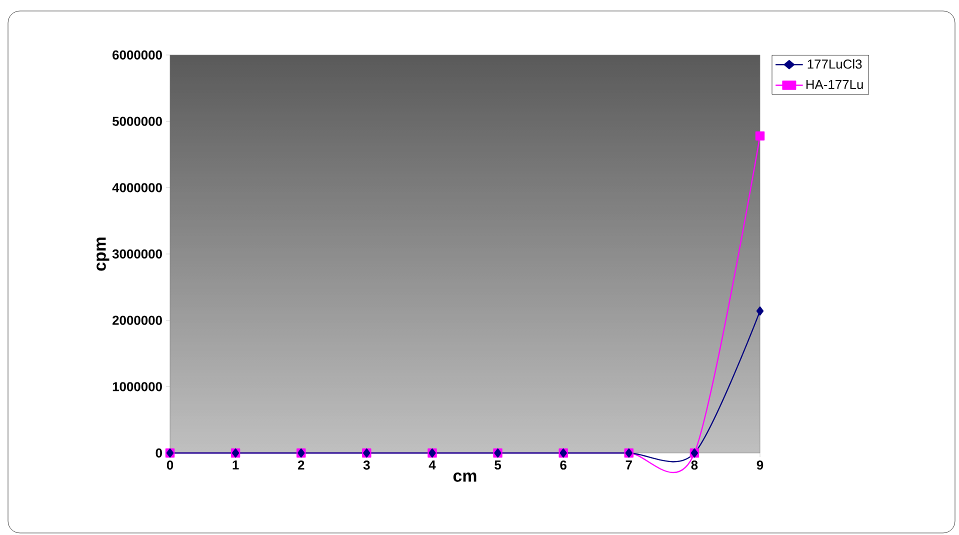  What do you see at coordinates (835, 64) in the screenshot?
I see `legend-label: 177LuCl3` at bounding box center [835, 64].